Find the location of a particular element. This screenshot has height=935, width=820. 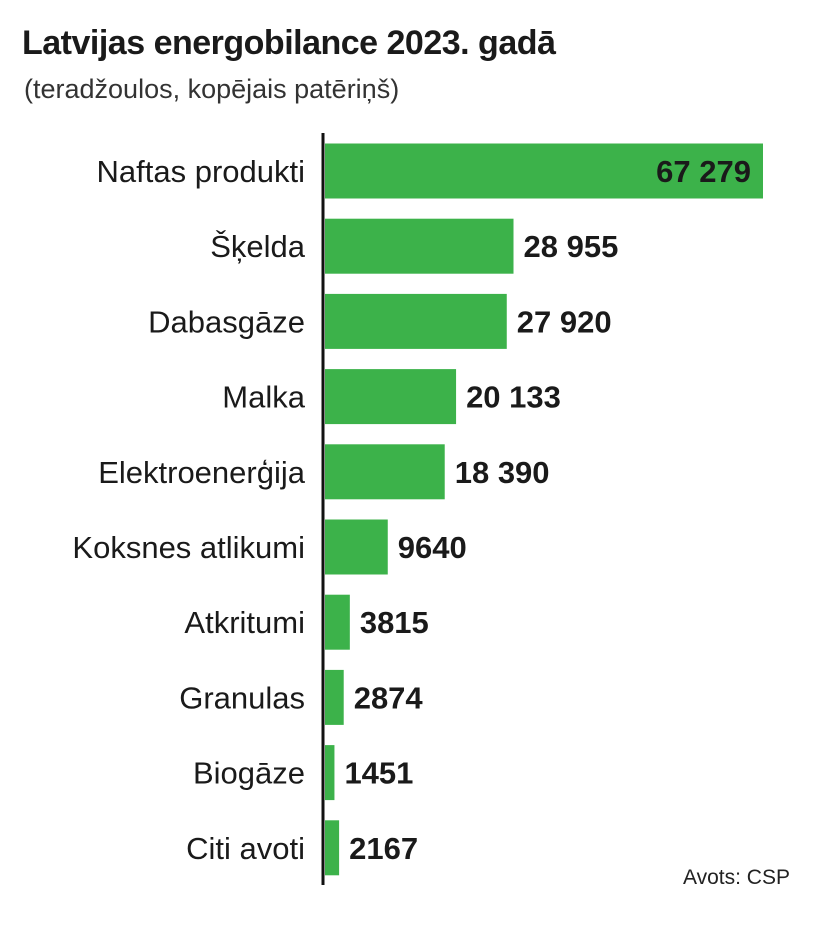

value-label: 67 279 is located at coordinates (703, 171).